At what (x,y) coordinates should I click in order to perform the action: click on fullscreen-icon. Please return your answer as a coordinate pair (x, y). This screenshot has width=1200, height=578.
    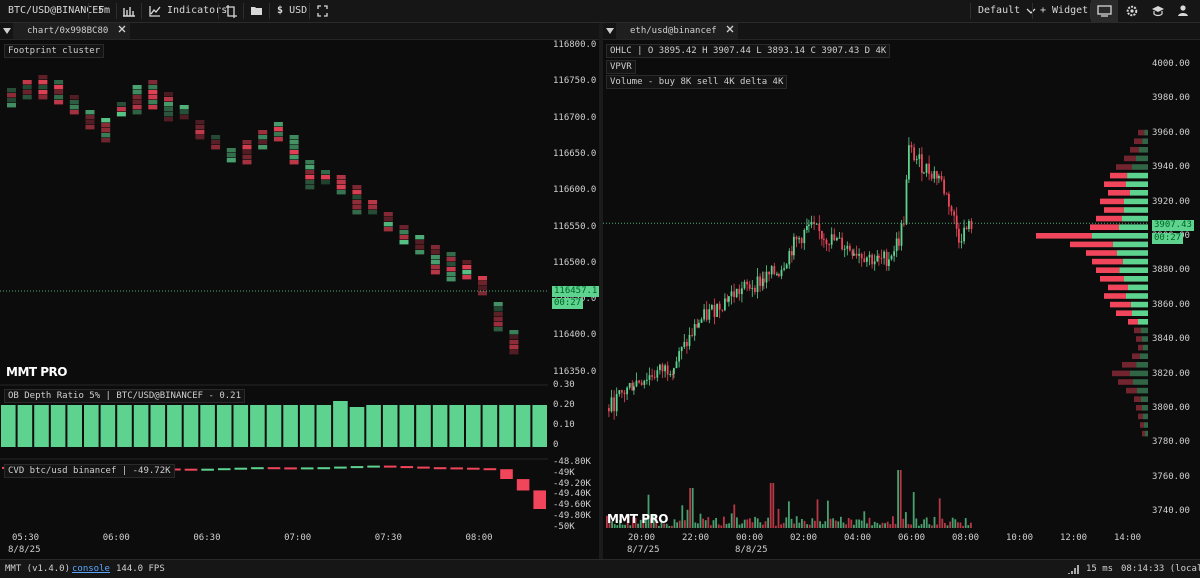
    Looking at the image, I should click on (322, 11).